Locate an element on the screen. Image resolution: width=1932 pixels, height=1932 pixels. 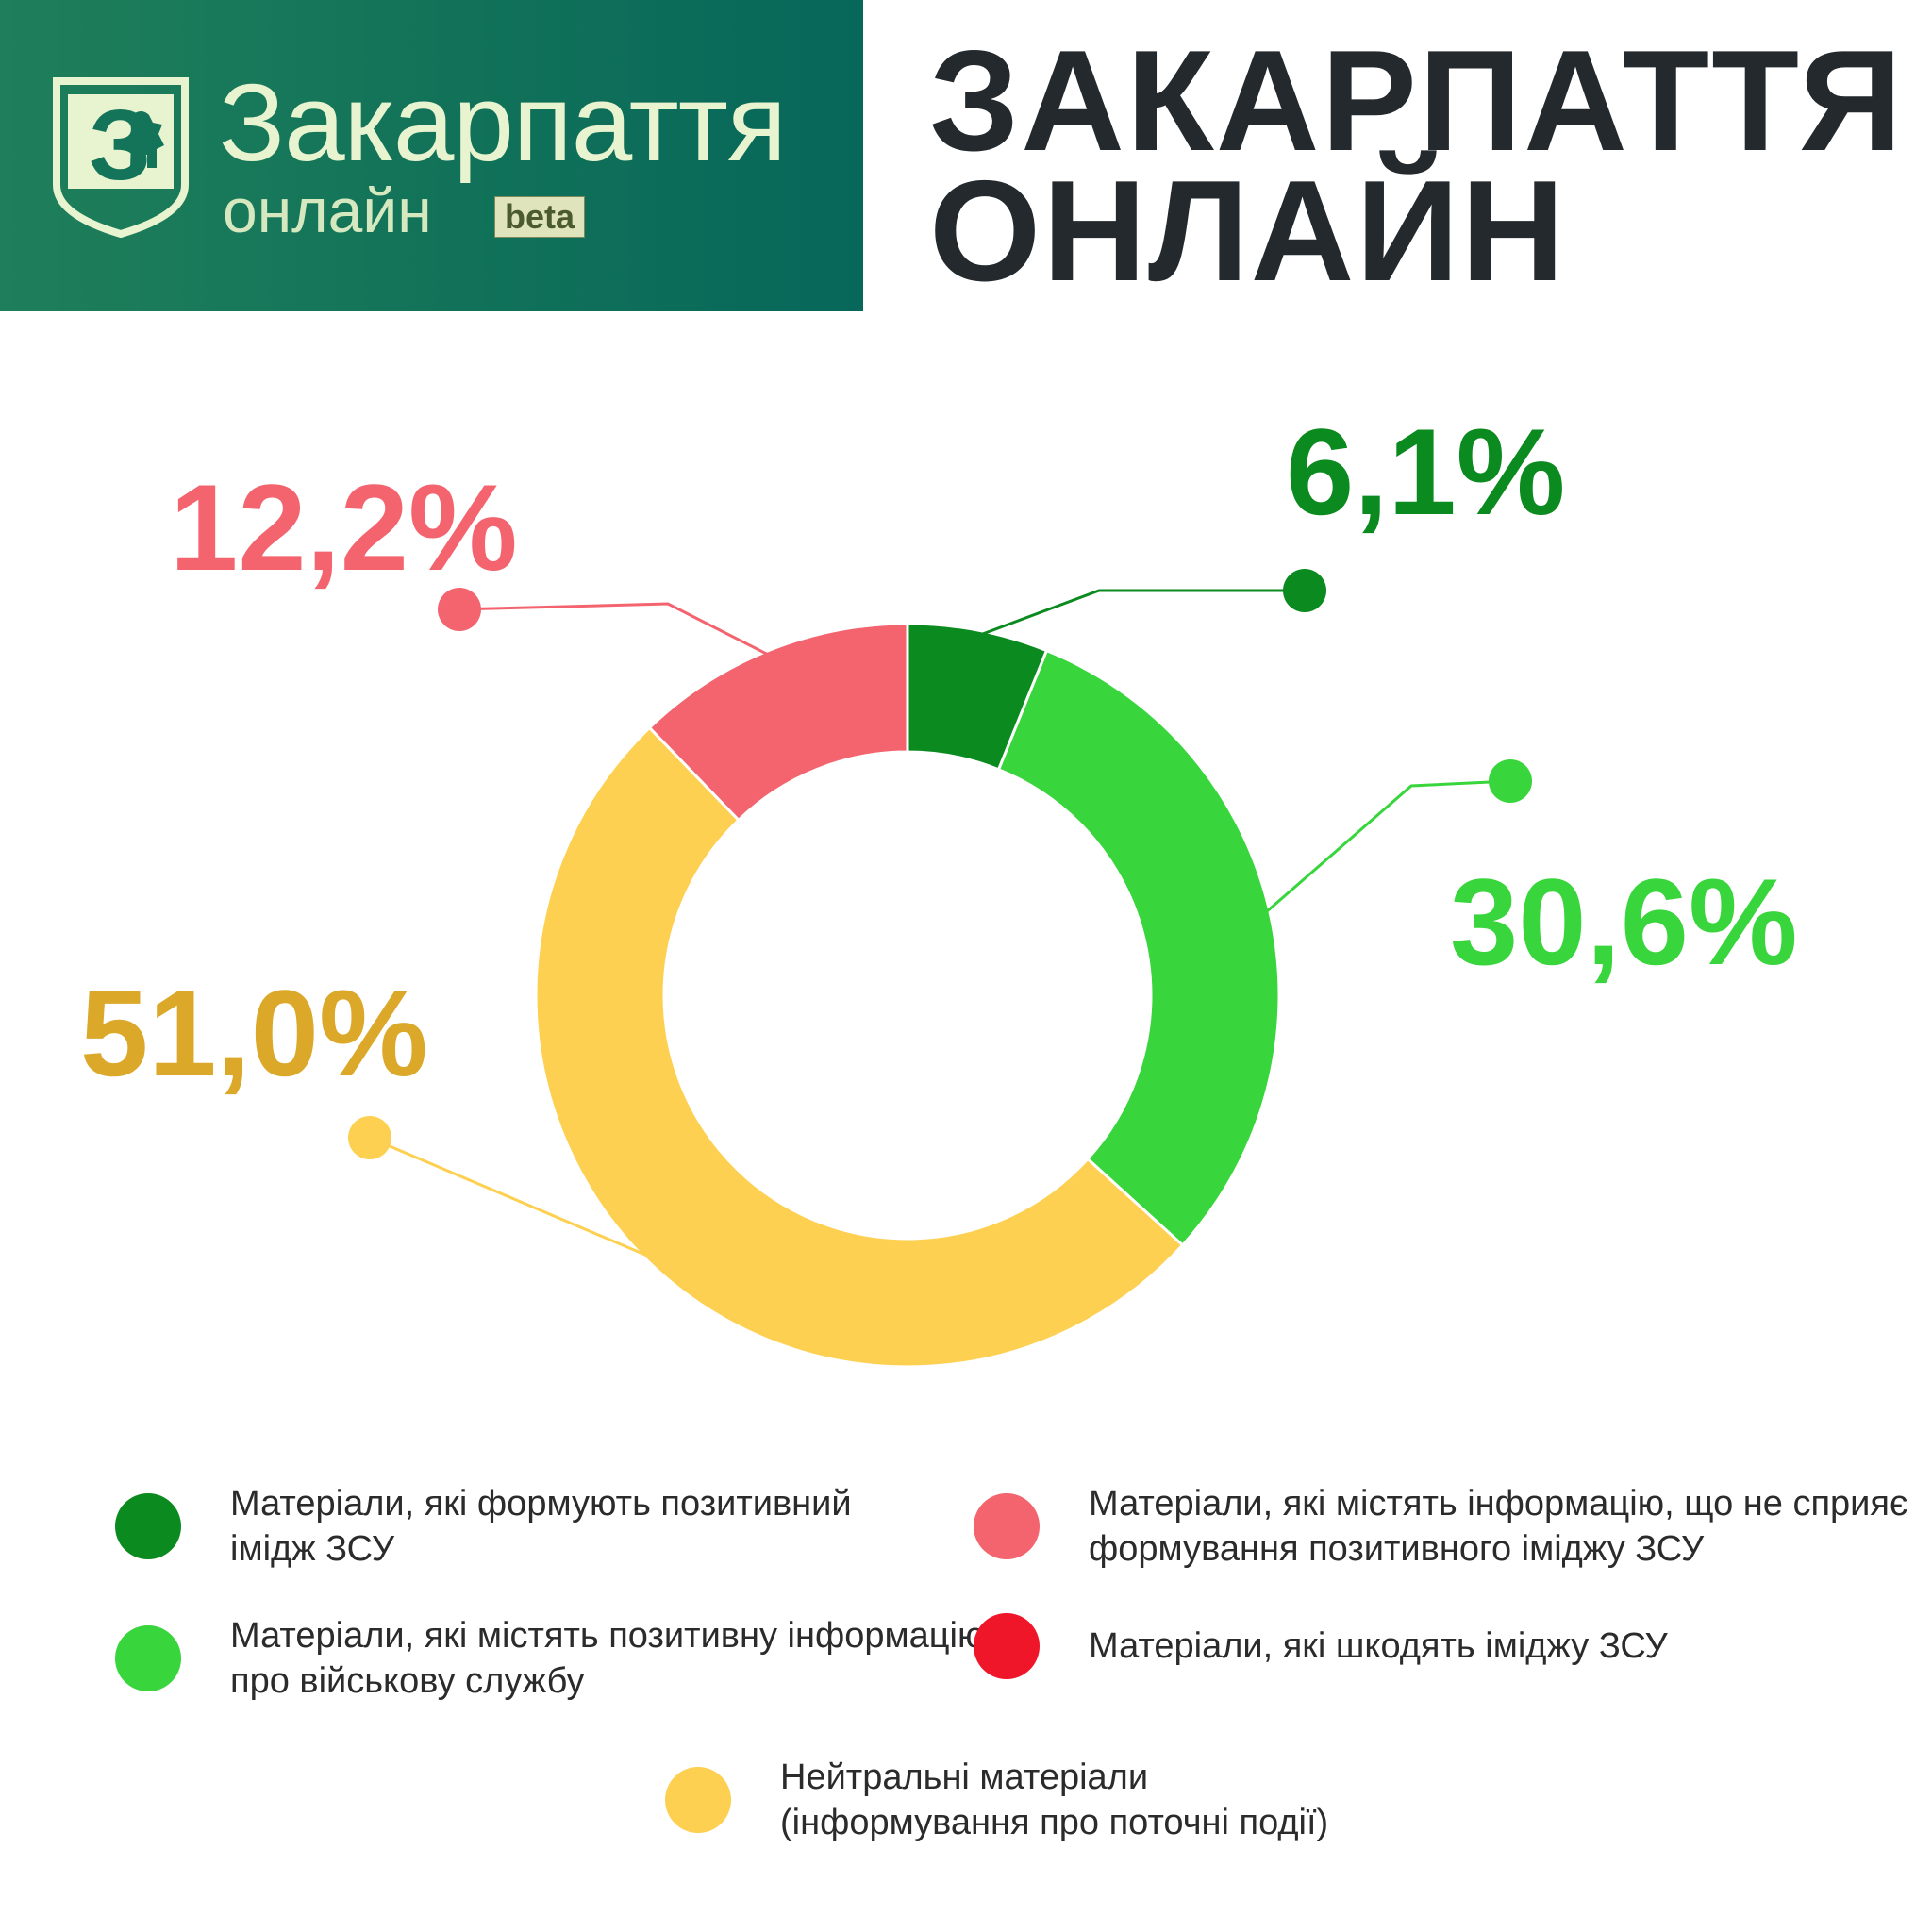
emblem-icon: З is located at coordinates (121, 158).